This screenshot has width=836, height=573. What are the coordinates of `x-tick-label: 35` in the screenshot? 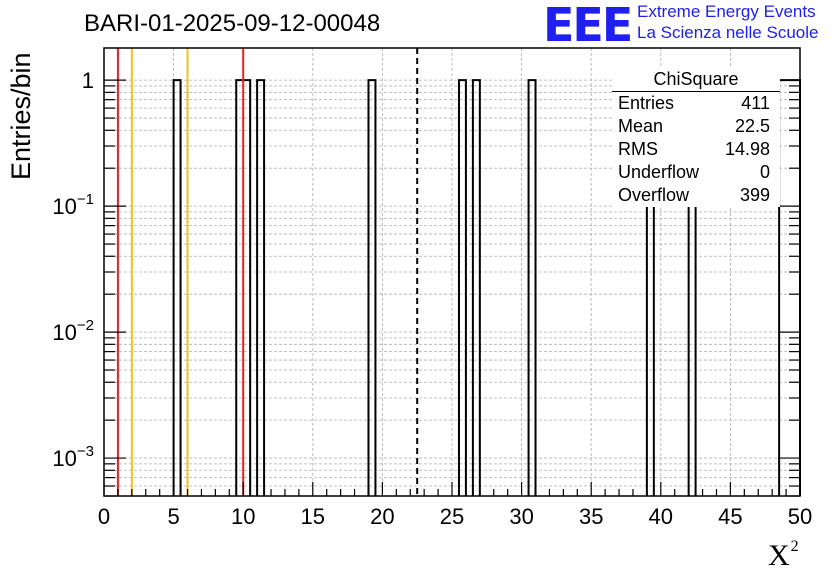 It's located at (591, 516).